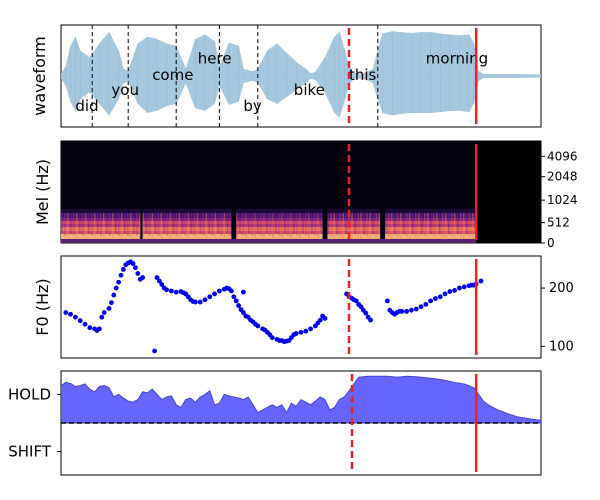 Image resolution: width=600 pixels, height=500 pixels. Describe the element at coordinates (457, 59) in the screenshot. I see `word-label: morning` at that location.